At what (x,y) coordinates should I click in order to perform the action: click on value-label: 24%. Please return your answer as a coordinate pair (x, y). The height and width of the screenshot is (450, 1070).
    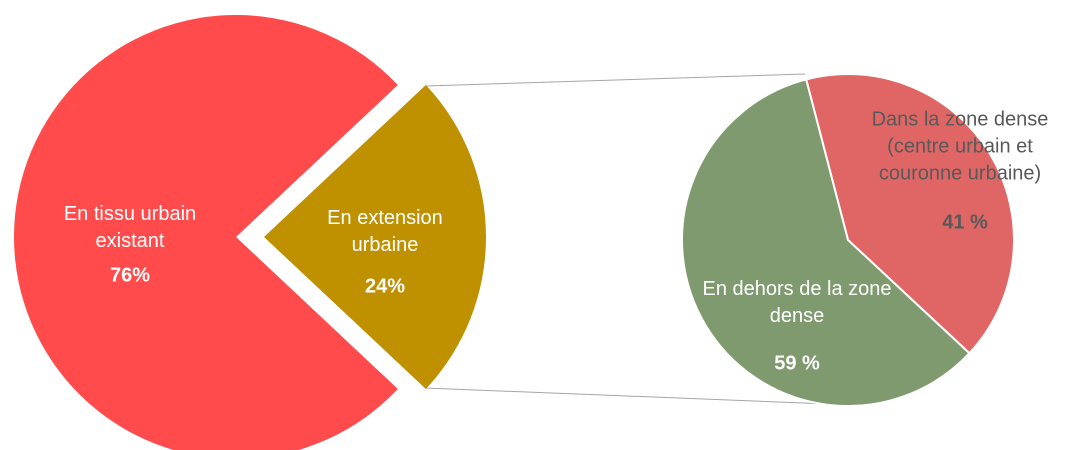
    Looking at the image, I should click on (385, 286).